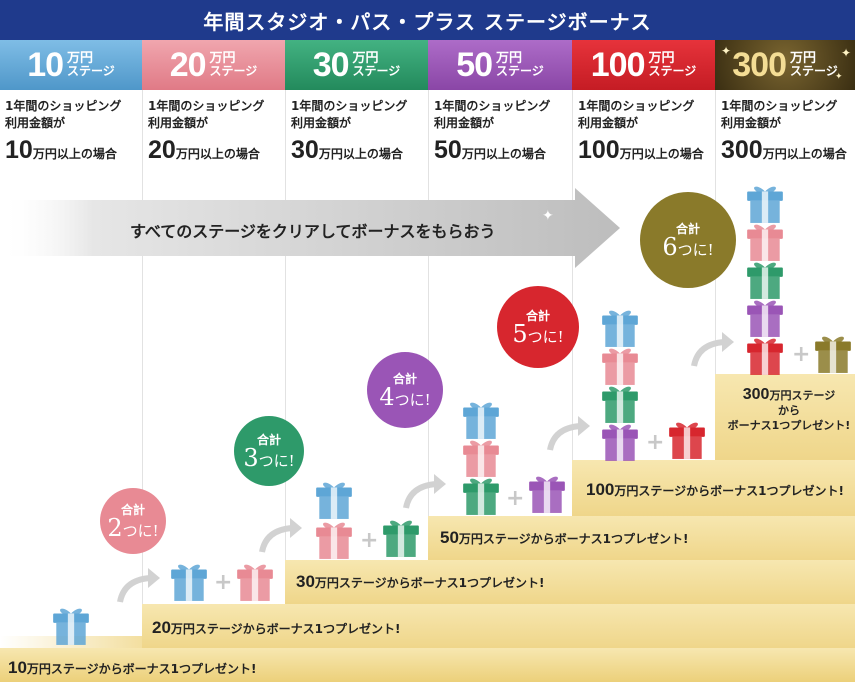  Describe the element at coordinates (188, 64) in the screenshot. I see `stage-number: 20` at that location.